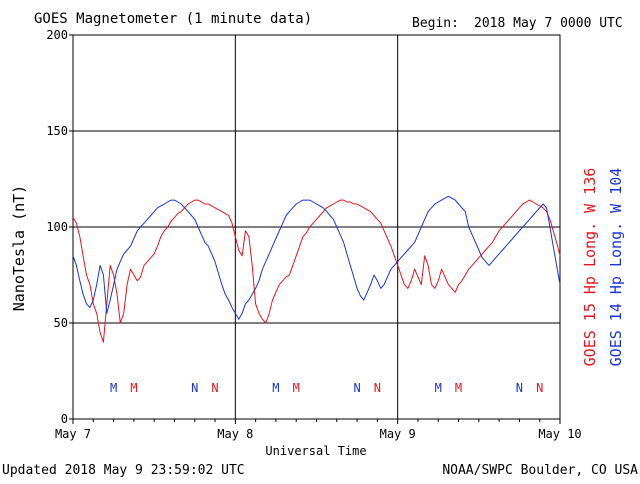 This screenshot has width=640, height=484. What do you see at coordinates (548, 23) in the screenshot?
I see `begin-value: 2018 May 7 0000 UTC` at bounding box center [548, 23].